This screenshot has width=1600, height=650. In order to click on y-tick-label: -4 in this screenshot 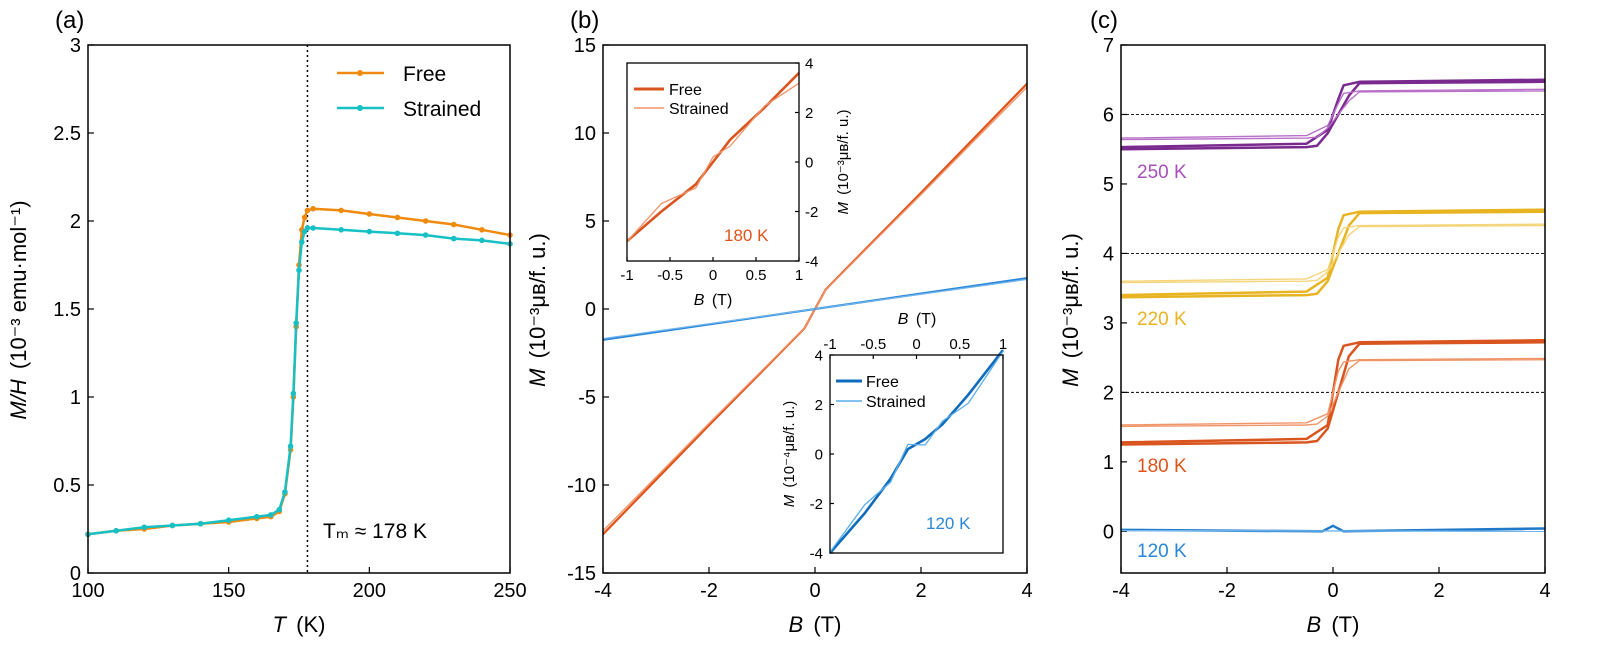, I will do `click(816, 553)`.